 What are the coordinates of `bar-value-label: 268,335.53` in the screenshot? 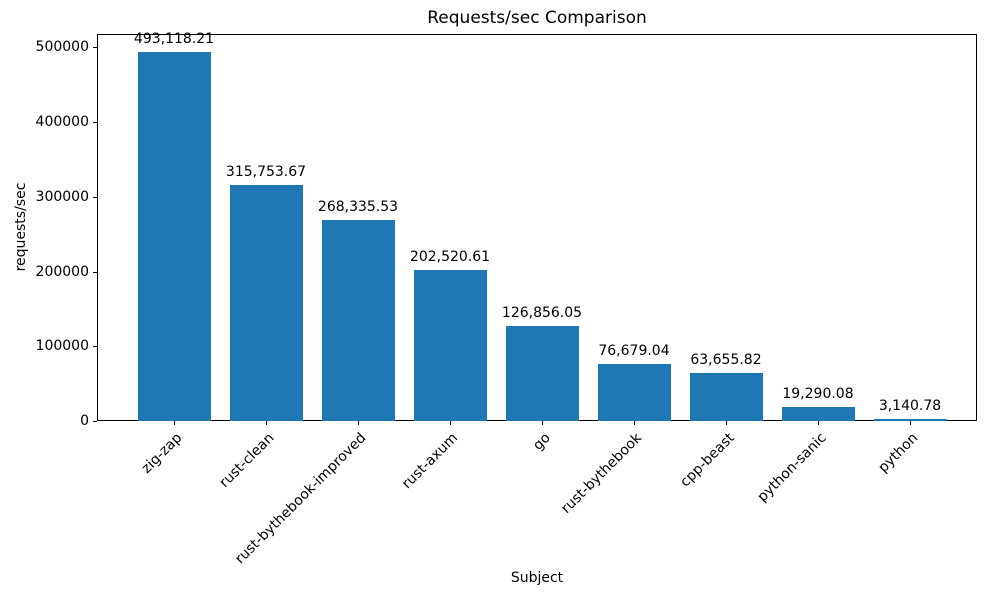 It's located at (358, 207).